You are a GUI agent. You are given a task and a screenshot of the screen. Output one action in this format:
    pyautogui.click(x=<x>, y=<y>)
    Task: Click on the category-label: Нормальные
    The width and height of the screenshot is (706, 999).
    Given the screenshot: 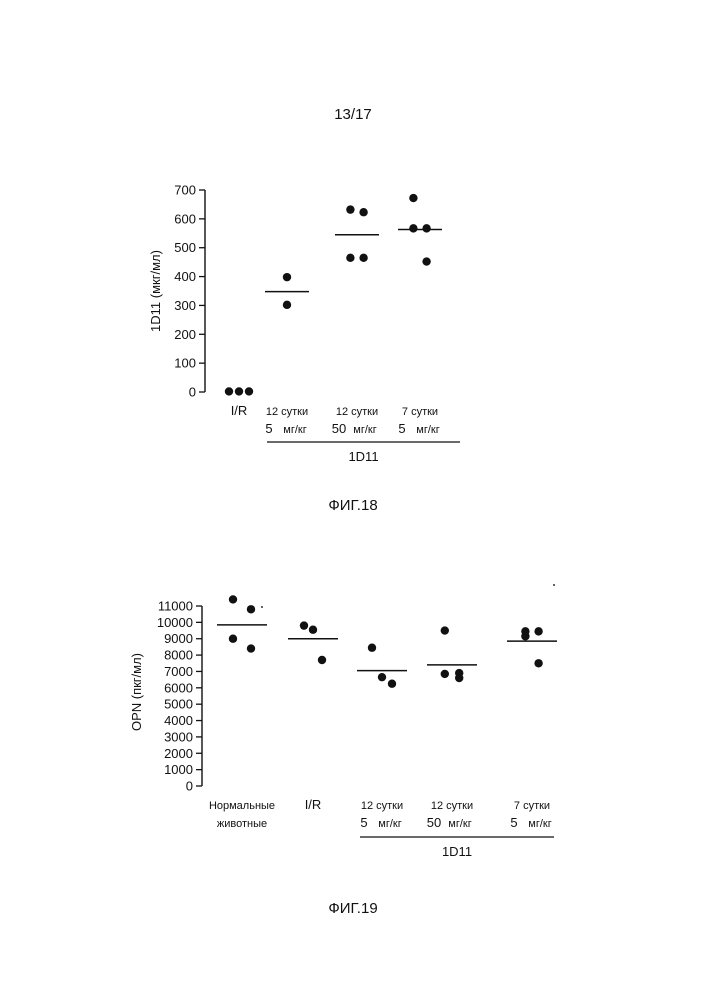 What is the action you would take?
    pyautogui.click(x=242, y=806)
    